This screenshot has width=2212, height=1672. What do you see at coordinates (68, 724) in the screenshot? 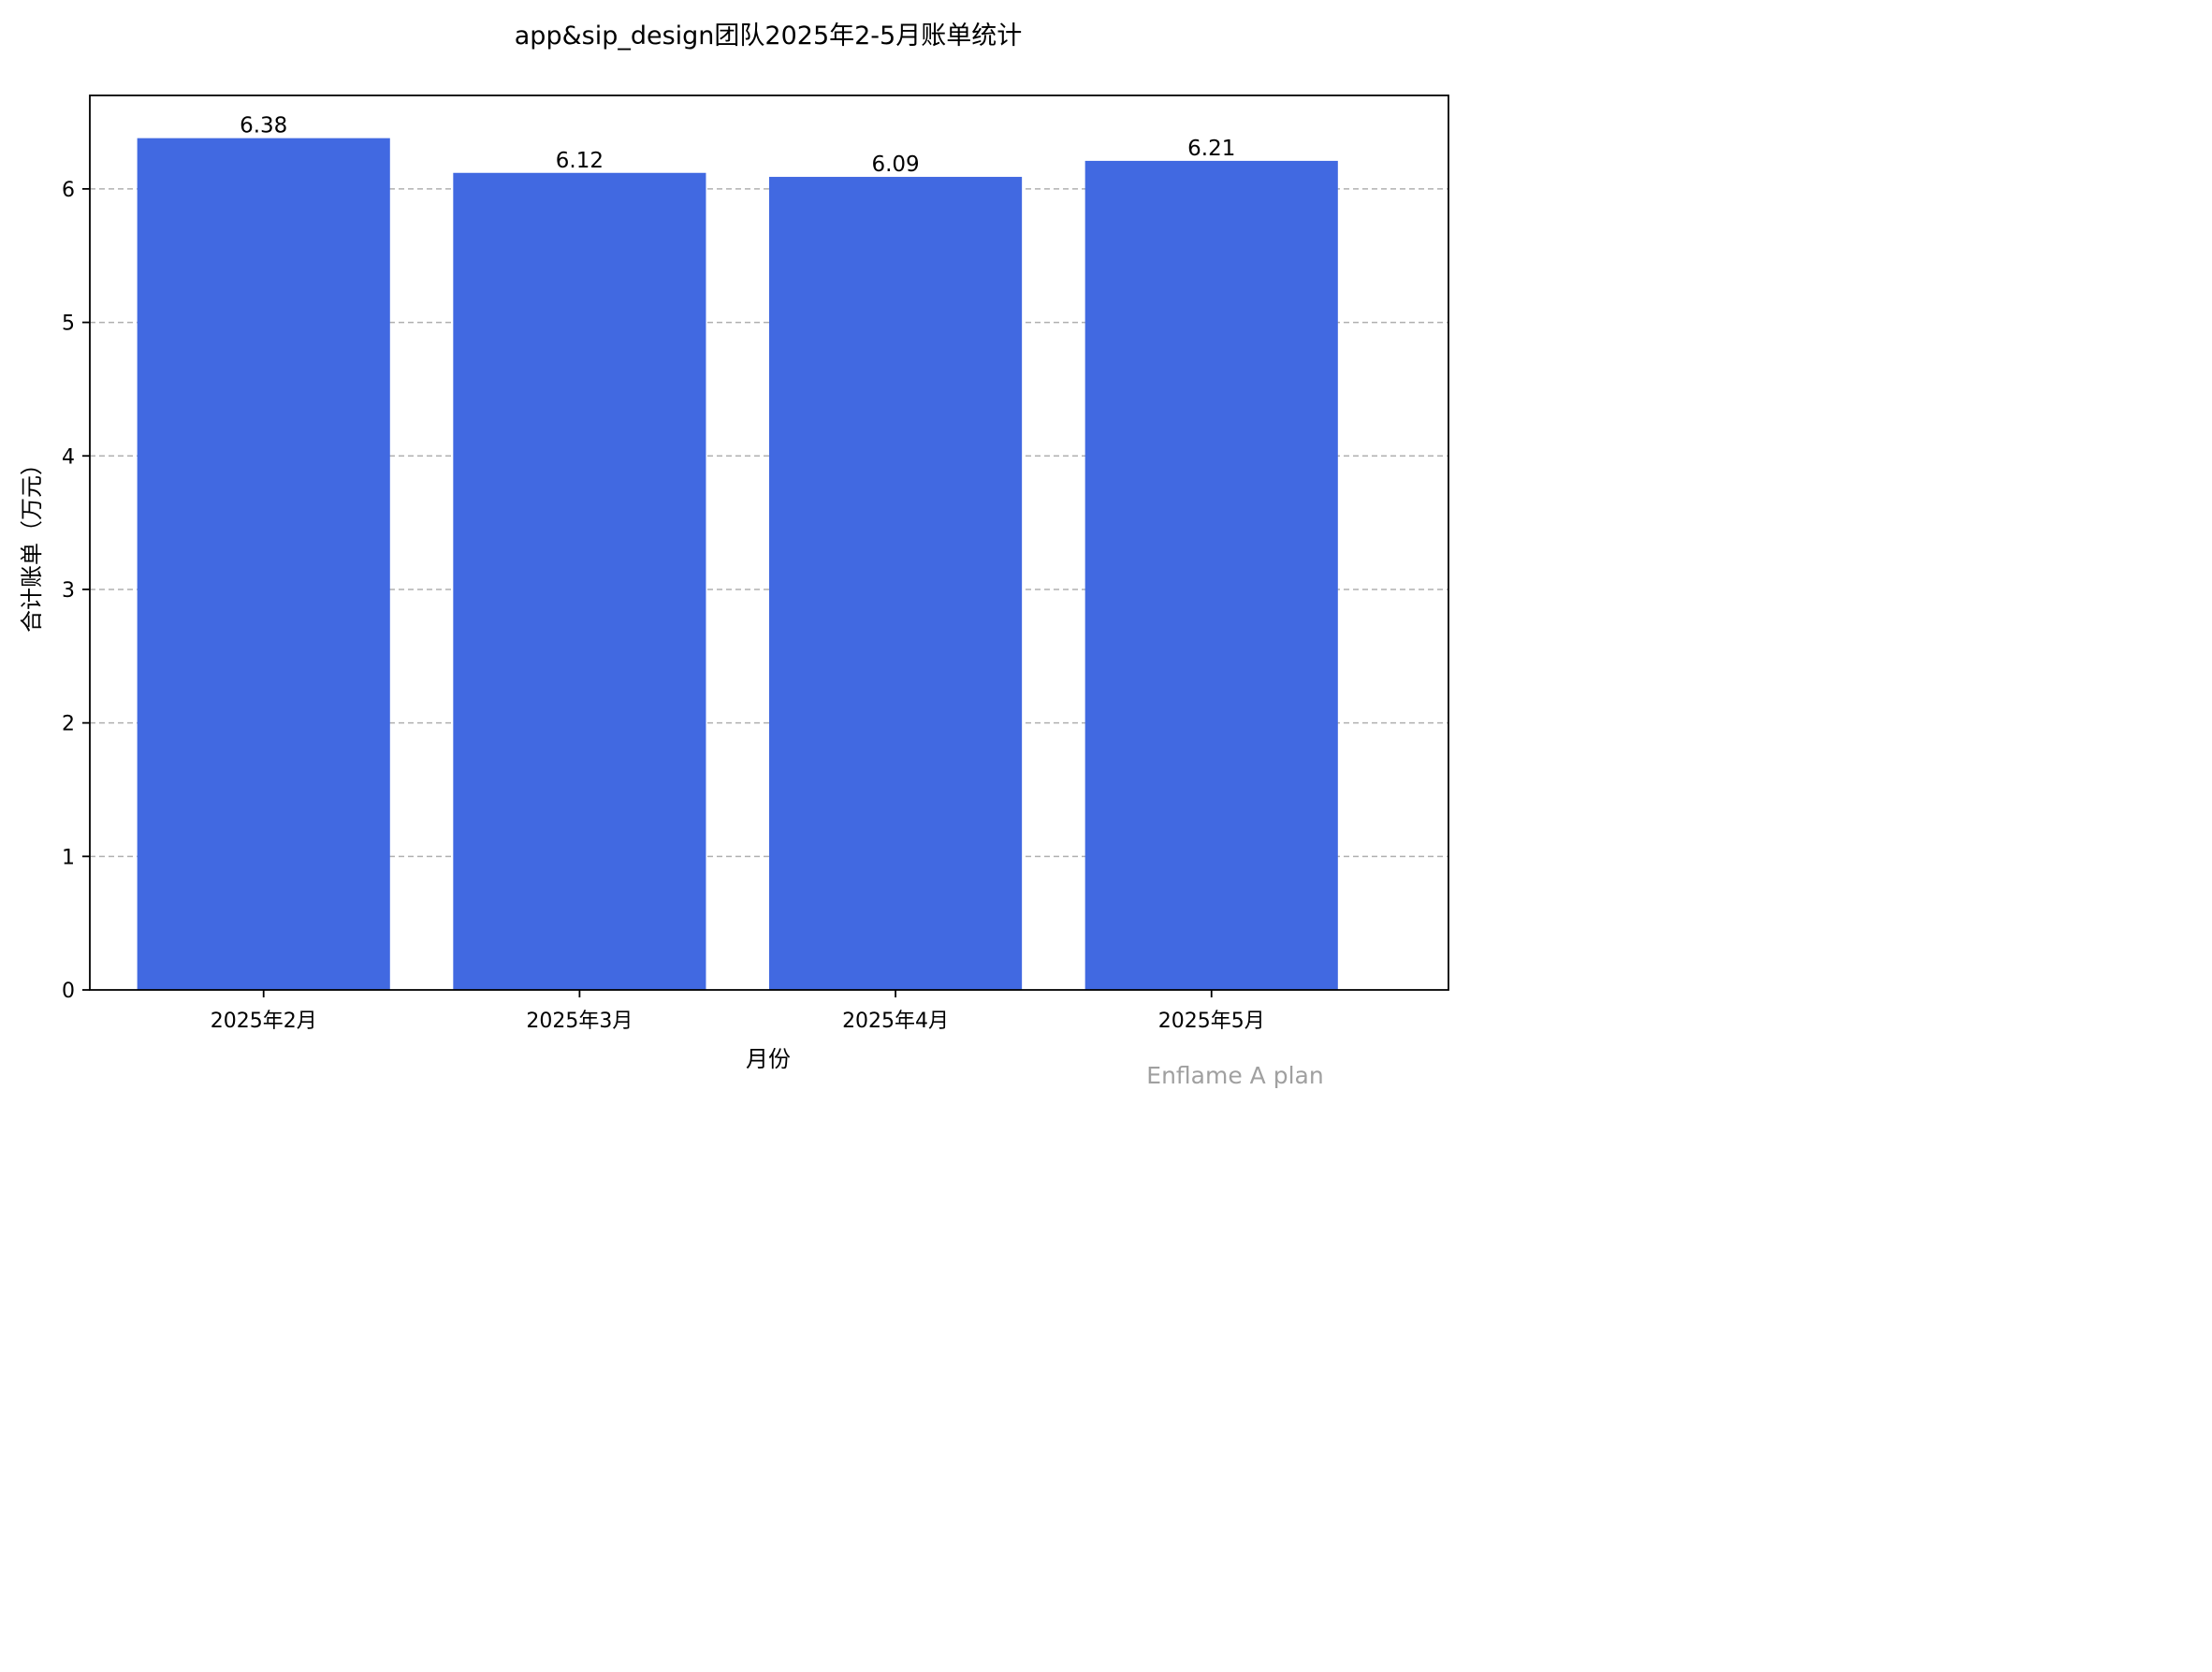
I see `y-tick-label: 2` at bounding box center [68, 724].